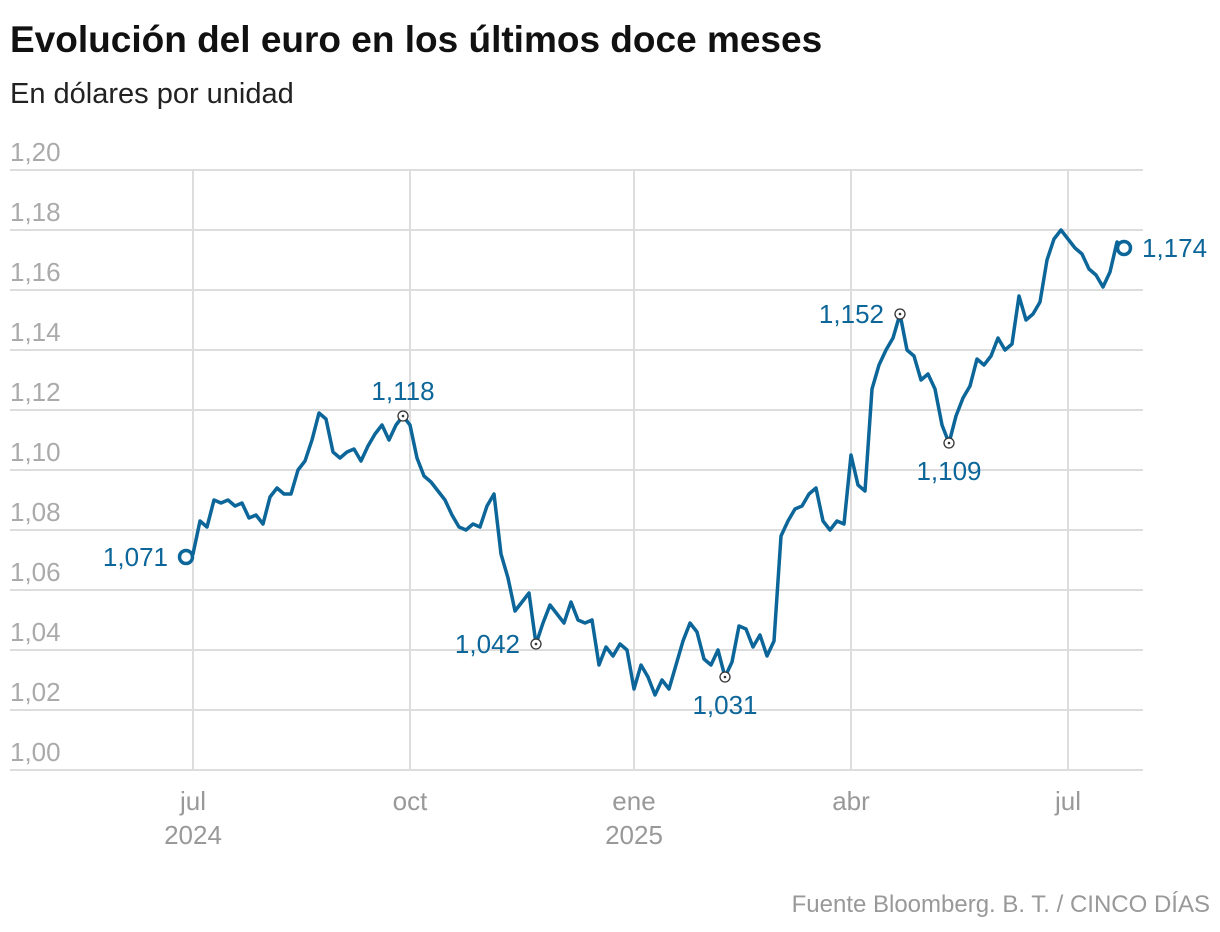 This screenshot has width=1220, height=932. Describe the element at coordinates (487, 644) in the screenshot. I see `value-label: 1,042` at that location.